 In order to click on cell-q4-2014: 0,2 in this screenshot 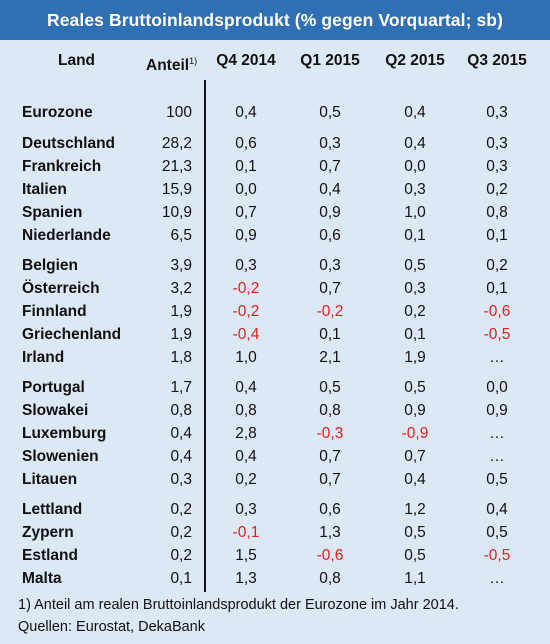, I will do `click(246, 479)`.